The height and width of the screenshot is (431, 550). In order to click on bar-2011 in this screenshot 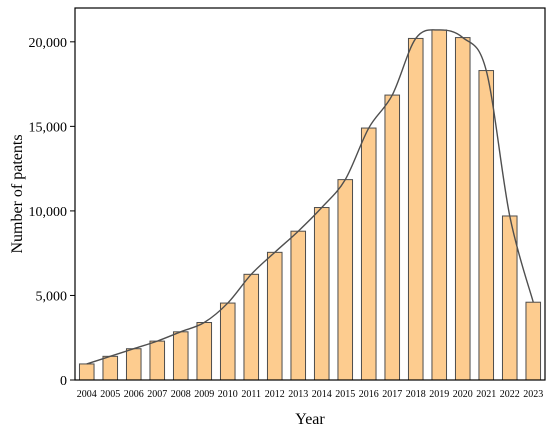, I will do `click(251, 327)`.